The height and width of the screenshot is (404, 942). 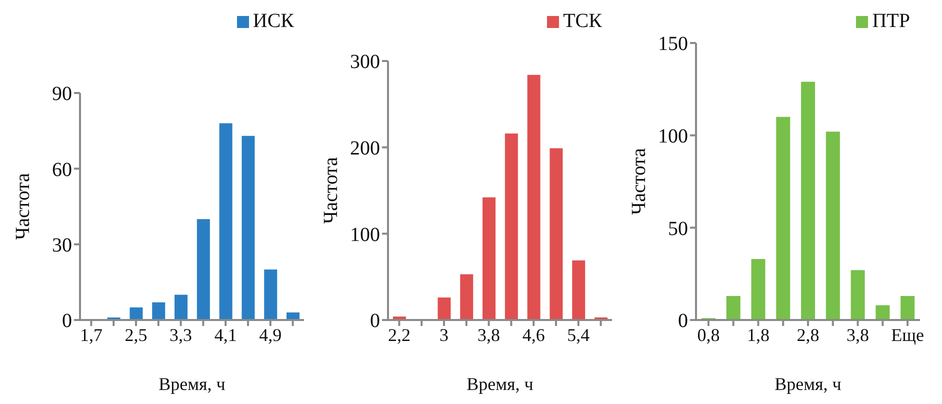 What do you see at coordinates (365, 148) in the screenshot?
I see `y-tick-label: 200` at bounding box center [365, 148].